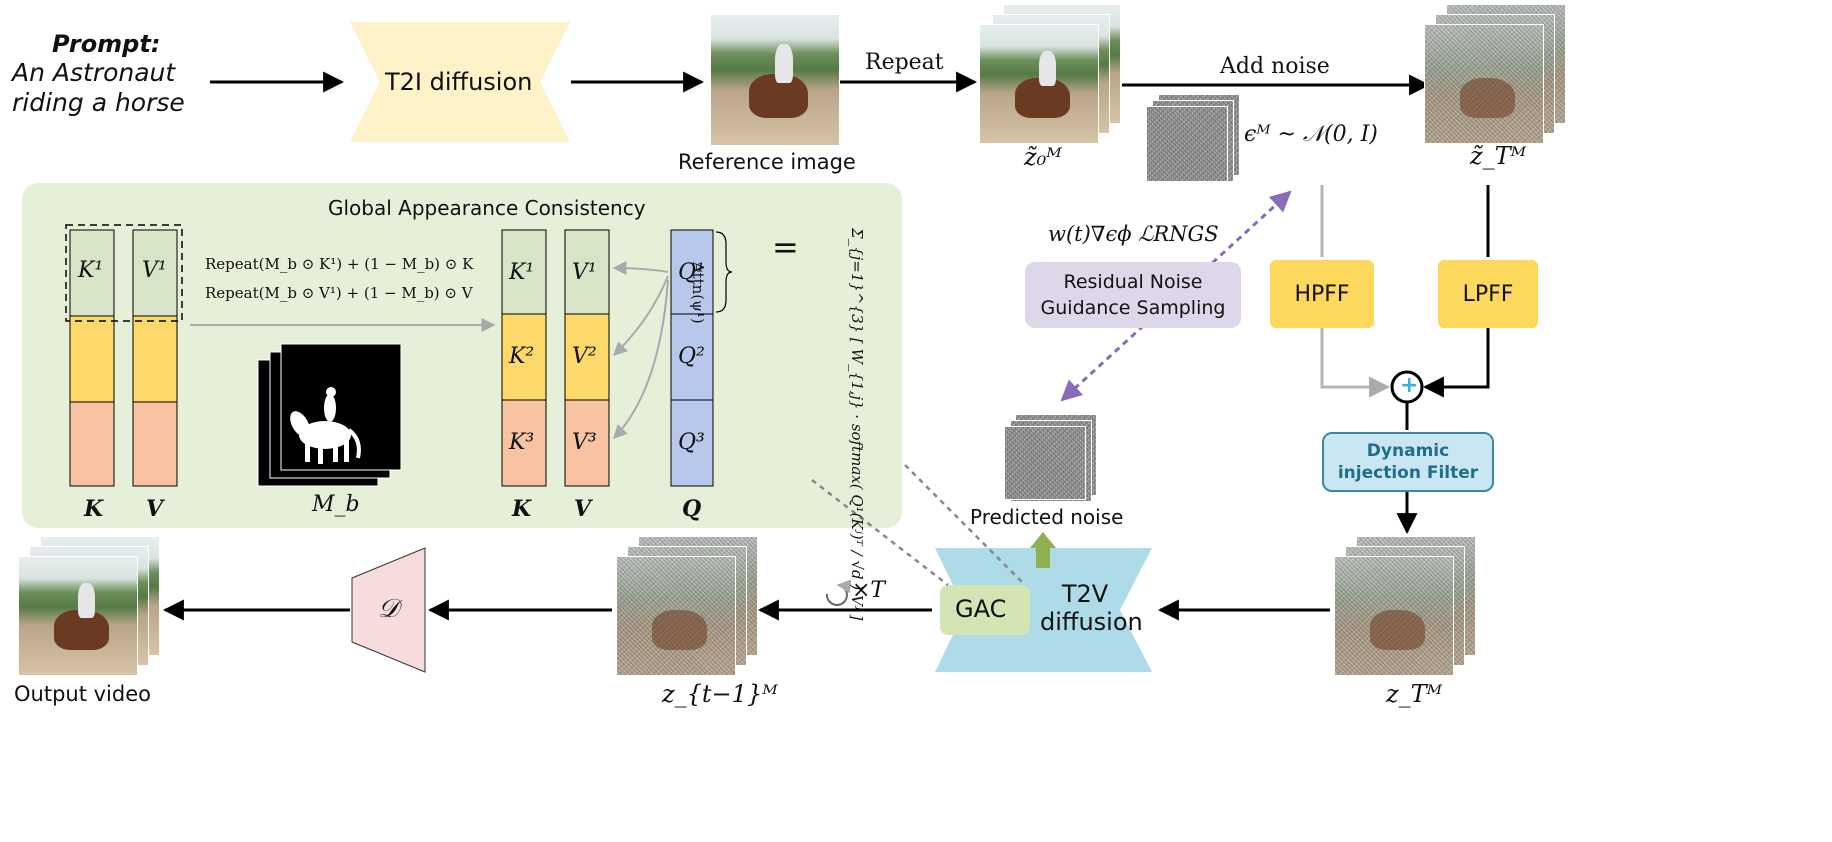  What do you see at coordinates (1043, 550) in the screenshot?
I see `up-arrow` at bounding box center [1043, 550].